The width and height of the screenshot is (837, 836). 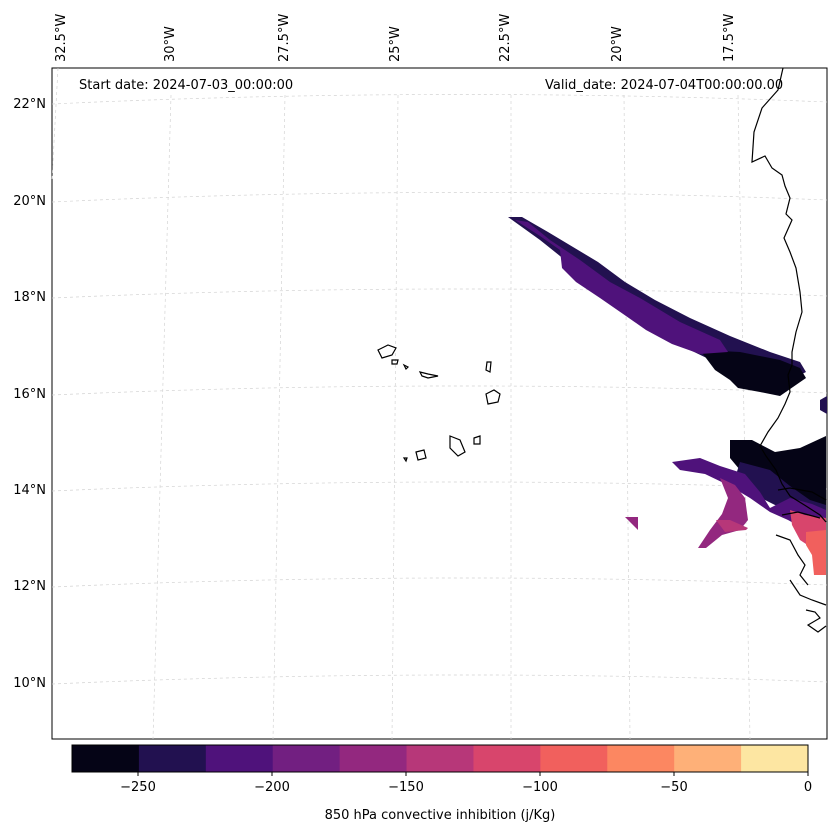 What do you see at coordinates (631, 523) in the screenshot?
I see `cin-small-patch` at bounding box center [631, 523].